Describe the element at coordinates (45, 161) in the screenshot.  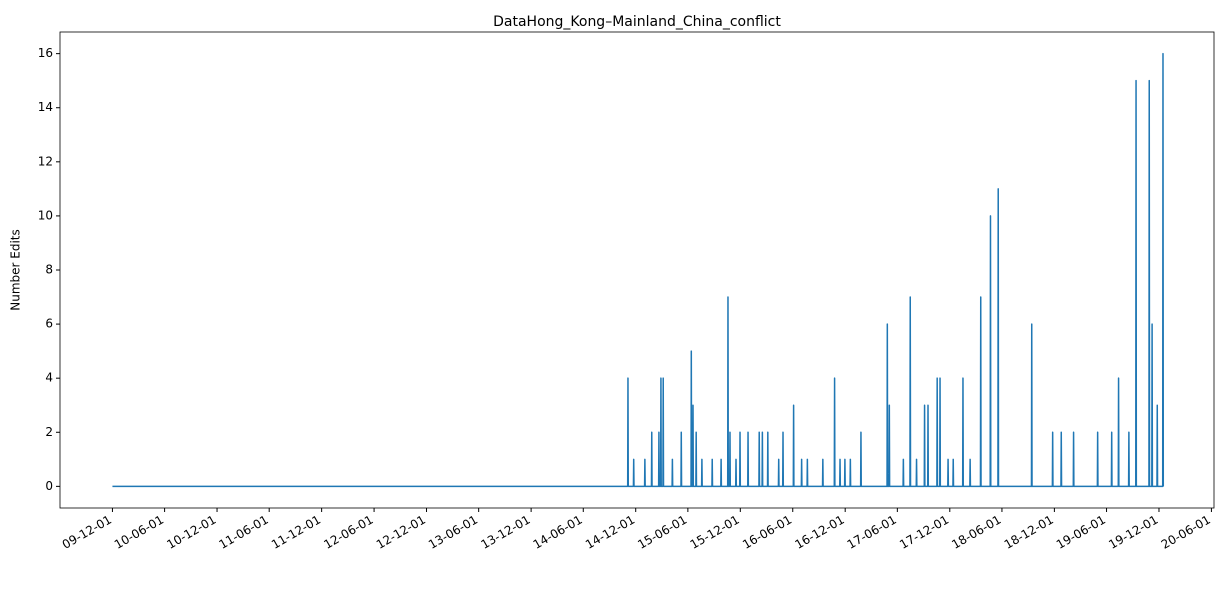
I see `y-tick-label: 12` at that location.